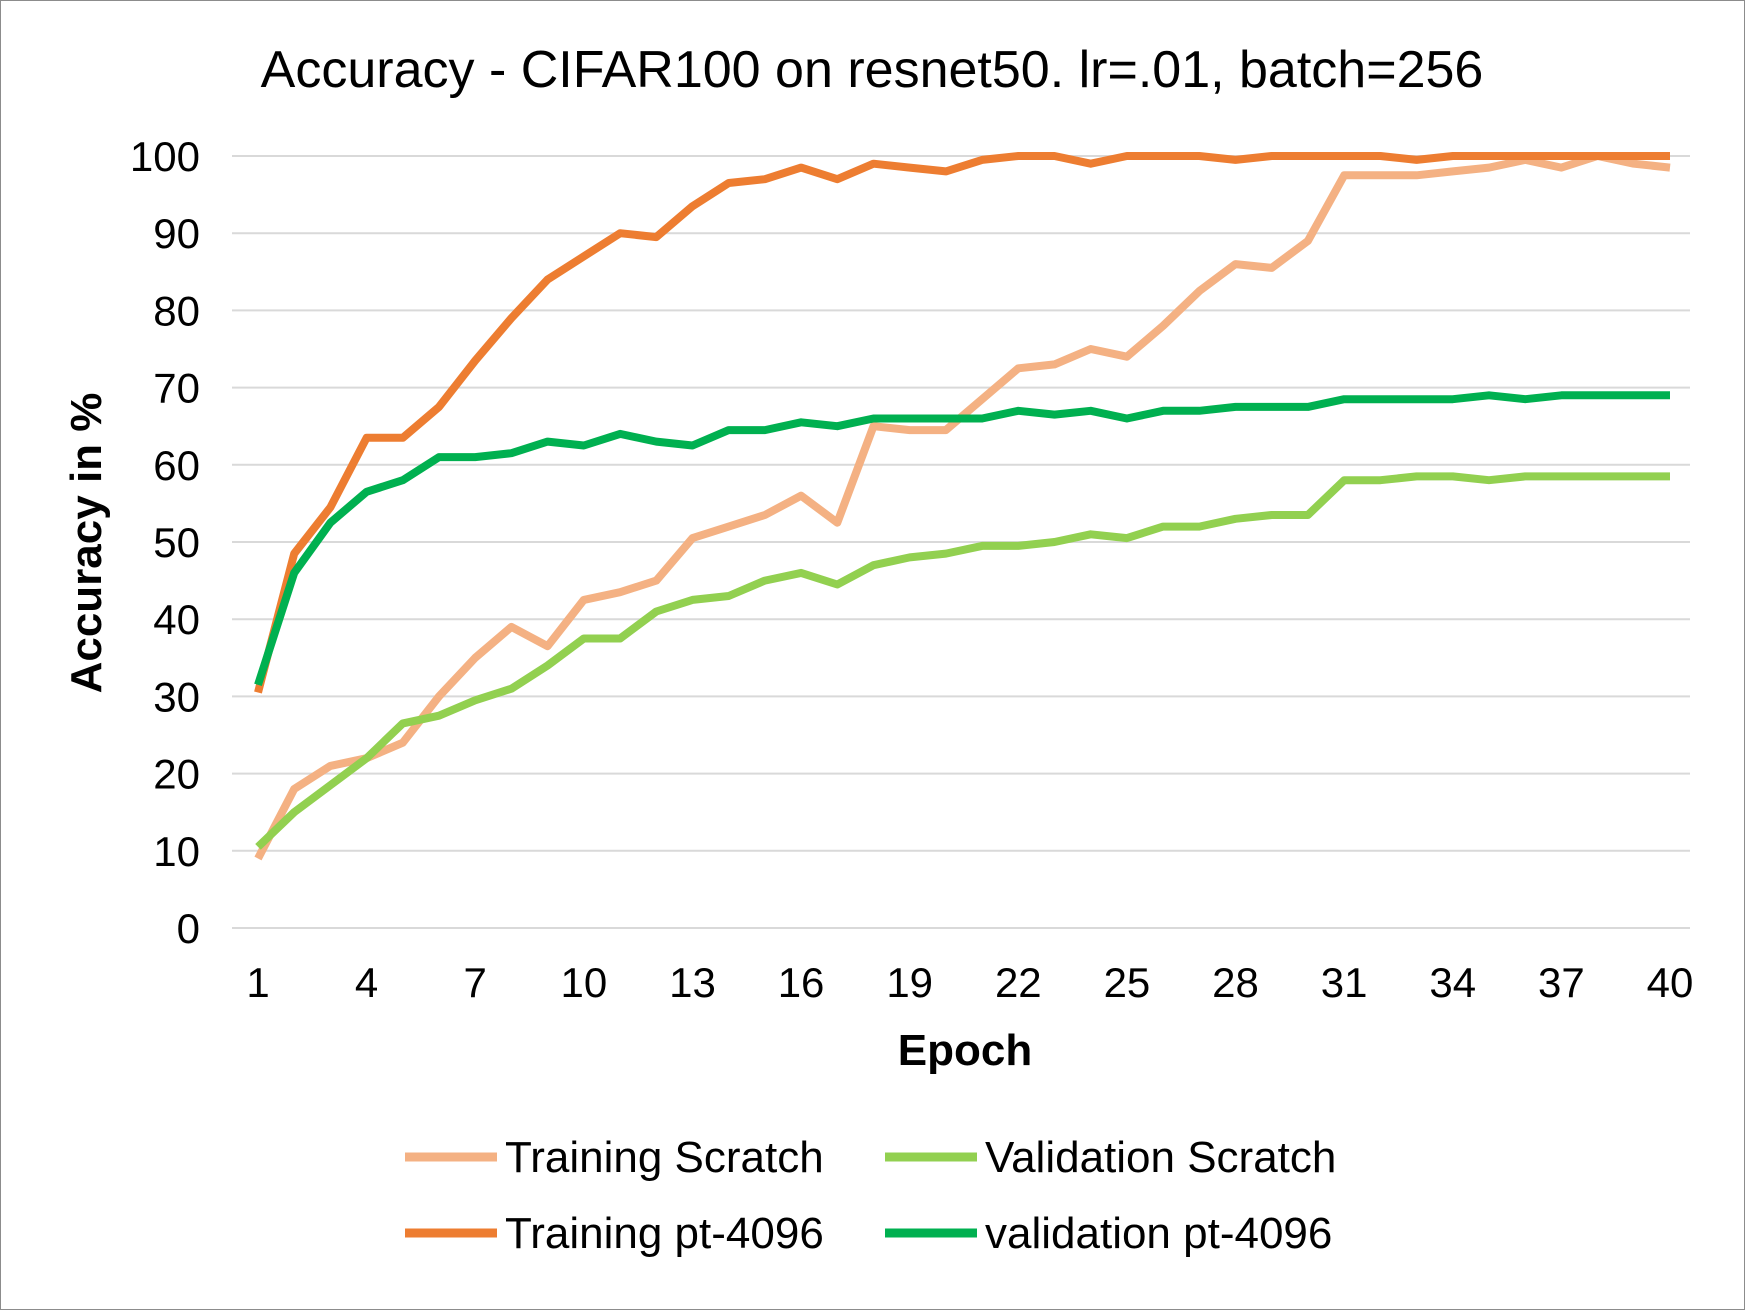 Image resolution: width=1745 pixels, height=1310 pixels. What do you see at coordinates (969, 982) in the screenshot?
I see `x-axis-ticks: 1 4 7 10 13 16 19 22 25 28 31 34 37 40` at bounding box center [969, 982].